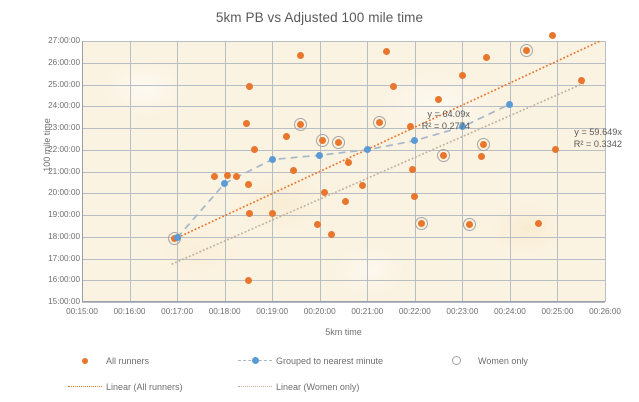 The width and height of the screenshot is (639, 402). What do you see at coordinates (310, 360) in the screenshot?
I see `legend-item-grouped: Grouped to nearest minute` at bounding box center [310, 360].